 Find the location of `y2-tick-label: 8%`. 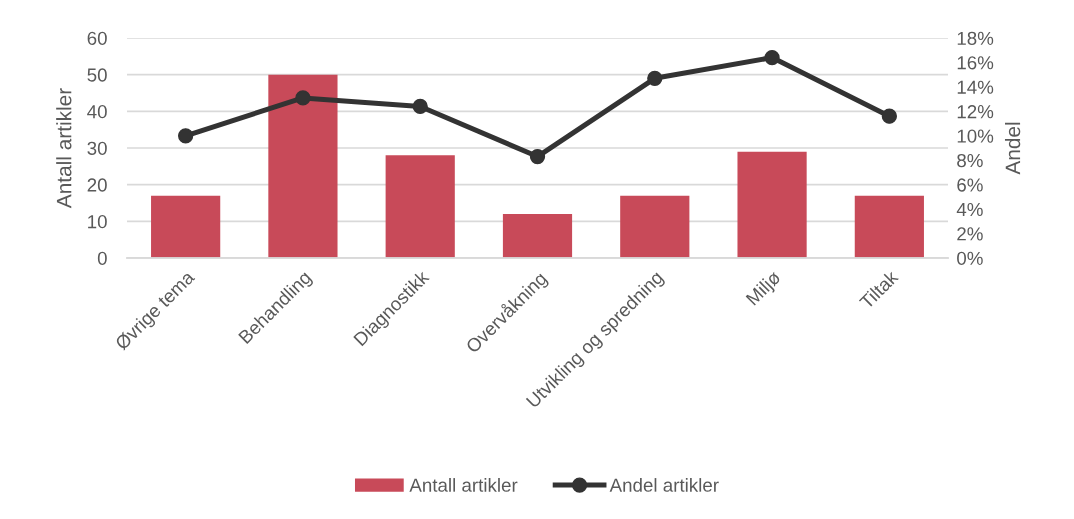

y2-tick-label: 8% is located at coordinates (970, 160).